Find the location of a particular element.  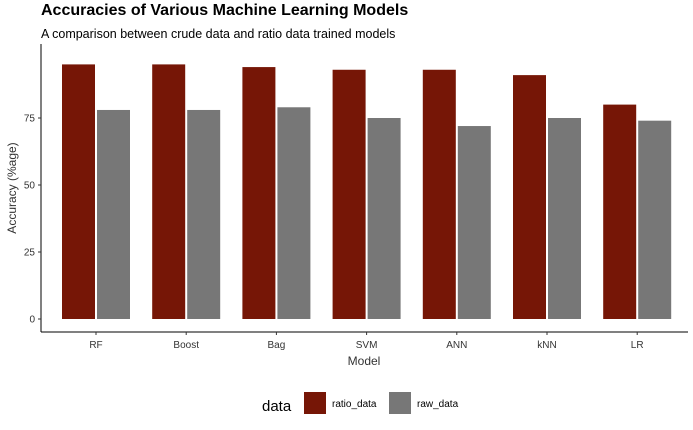

bar-ratio_data-rf is located at coordinates (78, 192).